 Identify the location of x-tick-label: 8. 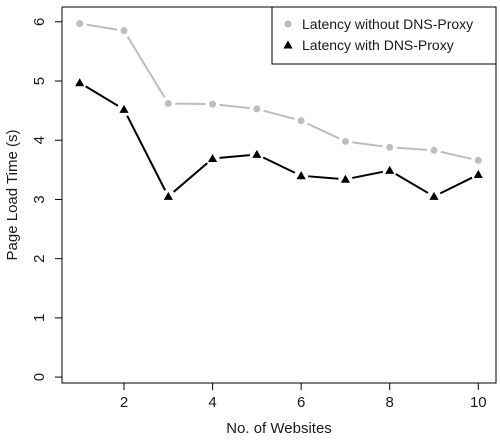
(390, 402).